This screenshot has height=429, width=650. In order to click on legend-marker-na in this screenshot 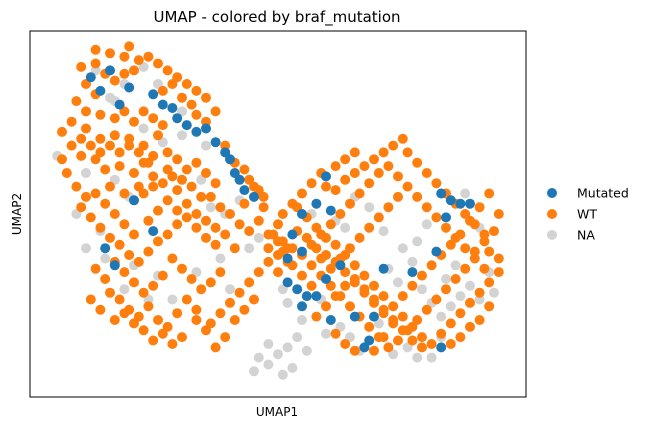, I will do `click(552, 235)`.